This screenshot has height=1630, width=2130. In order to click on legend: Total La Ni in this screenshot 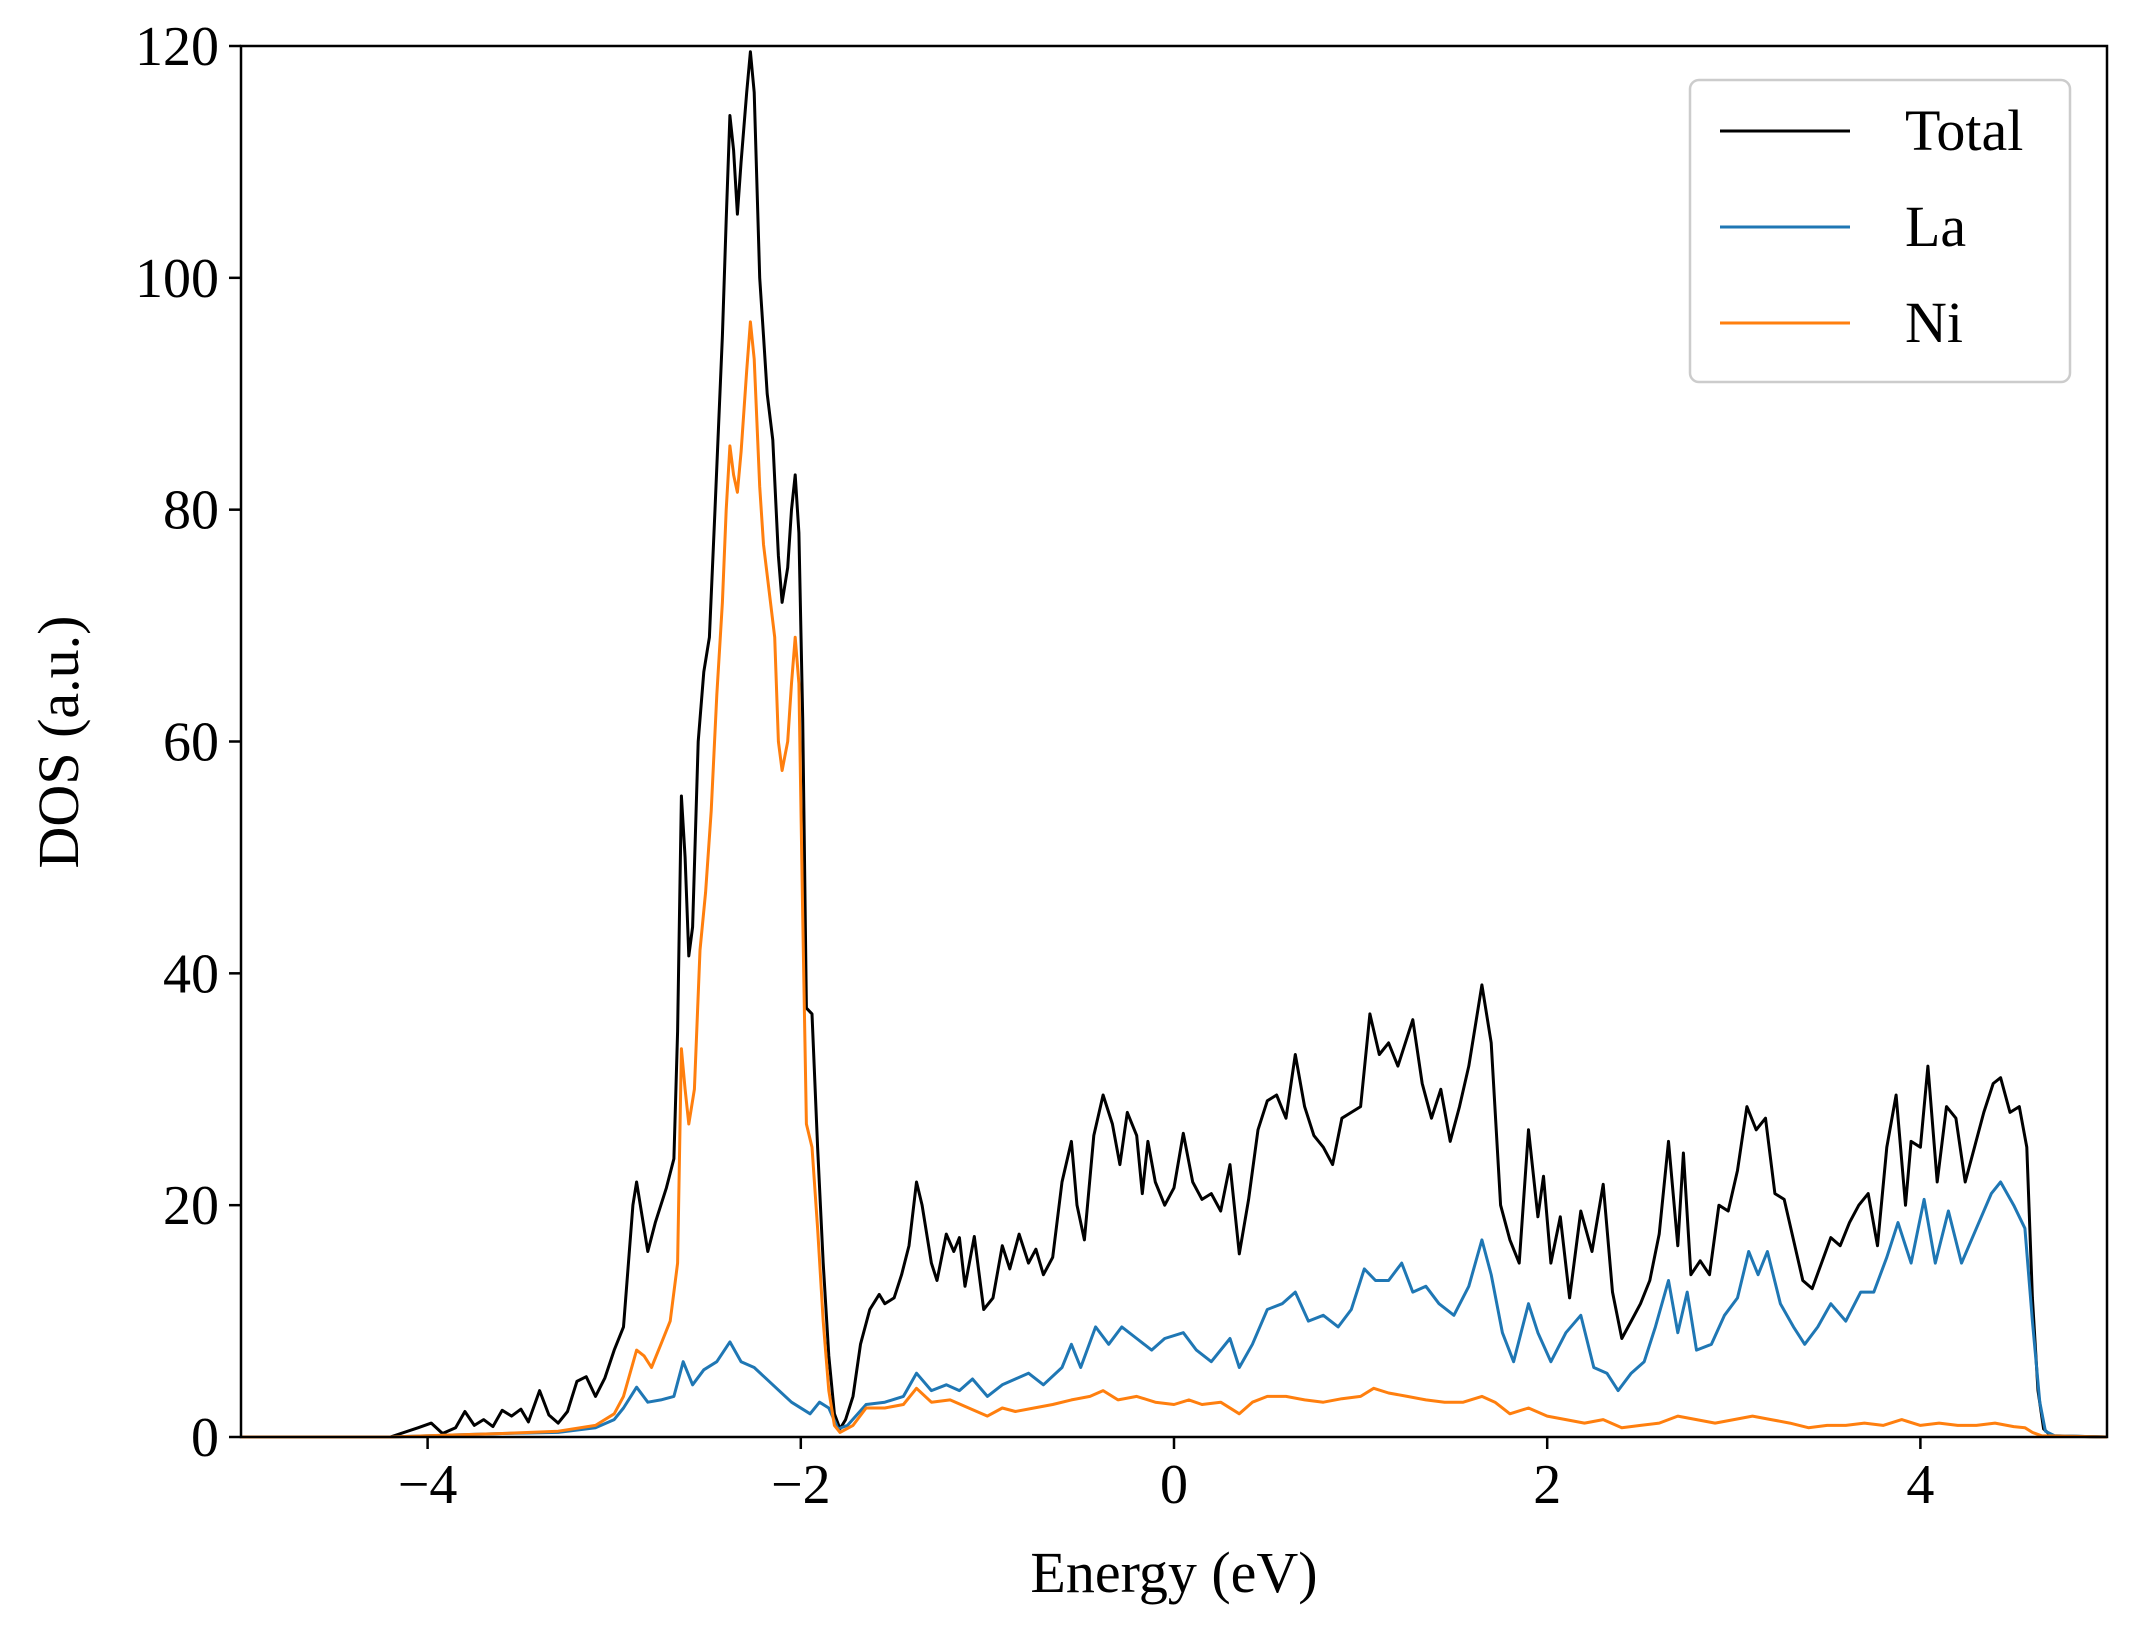, I will do `click(1880, 231)`.